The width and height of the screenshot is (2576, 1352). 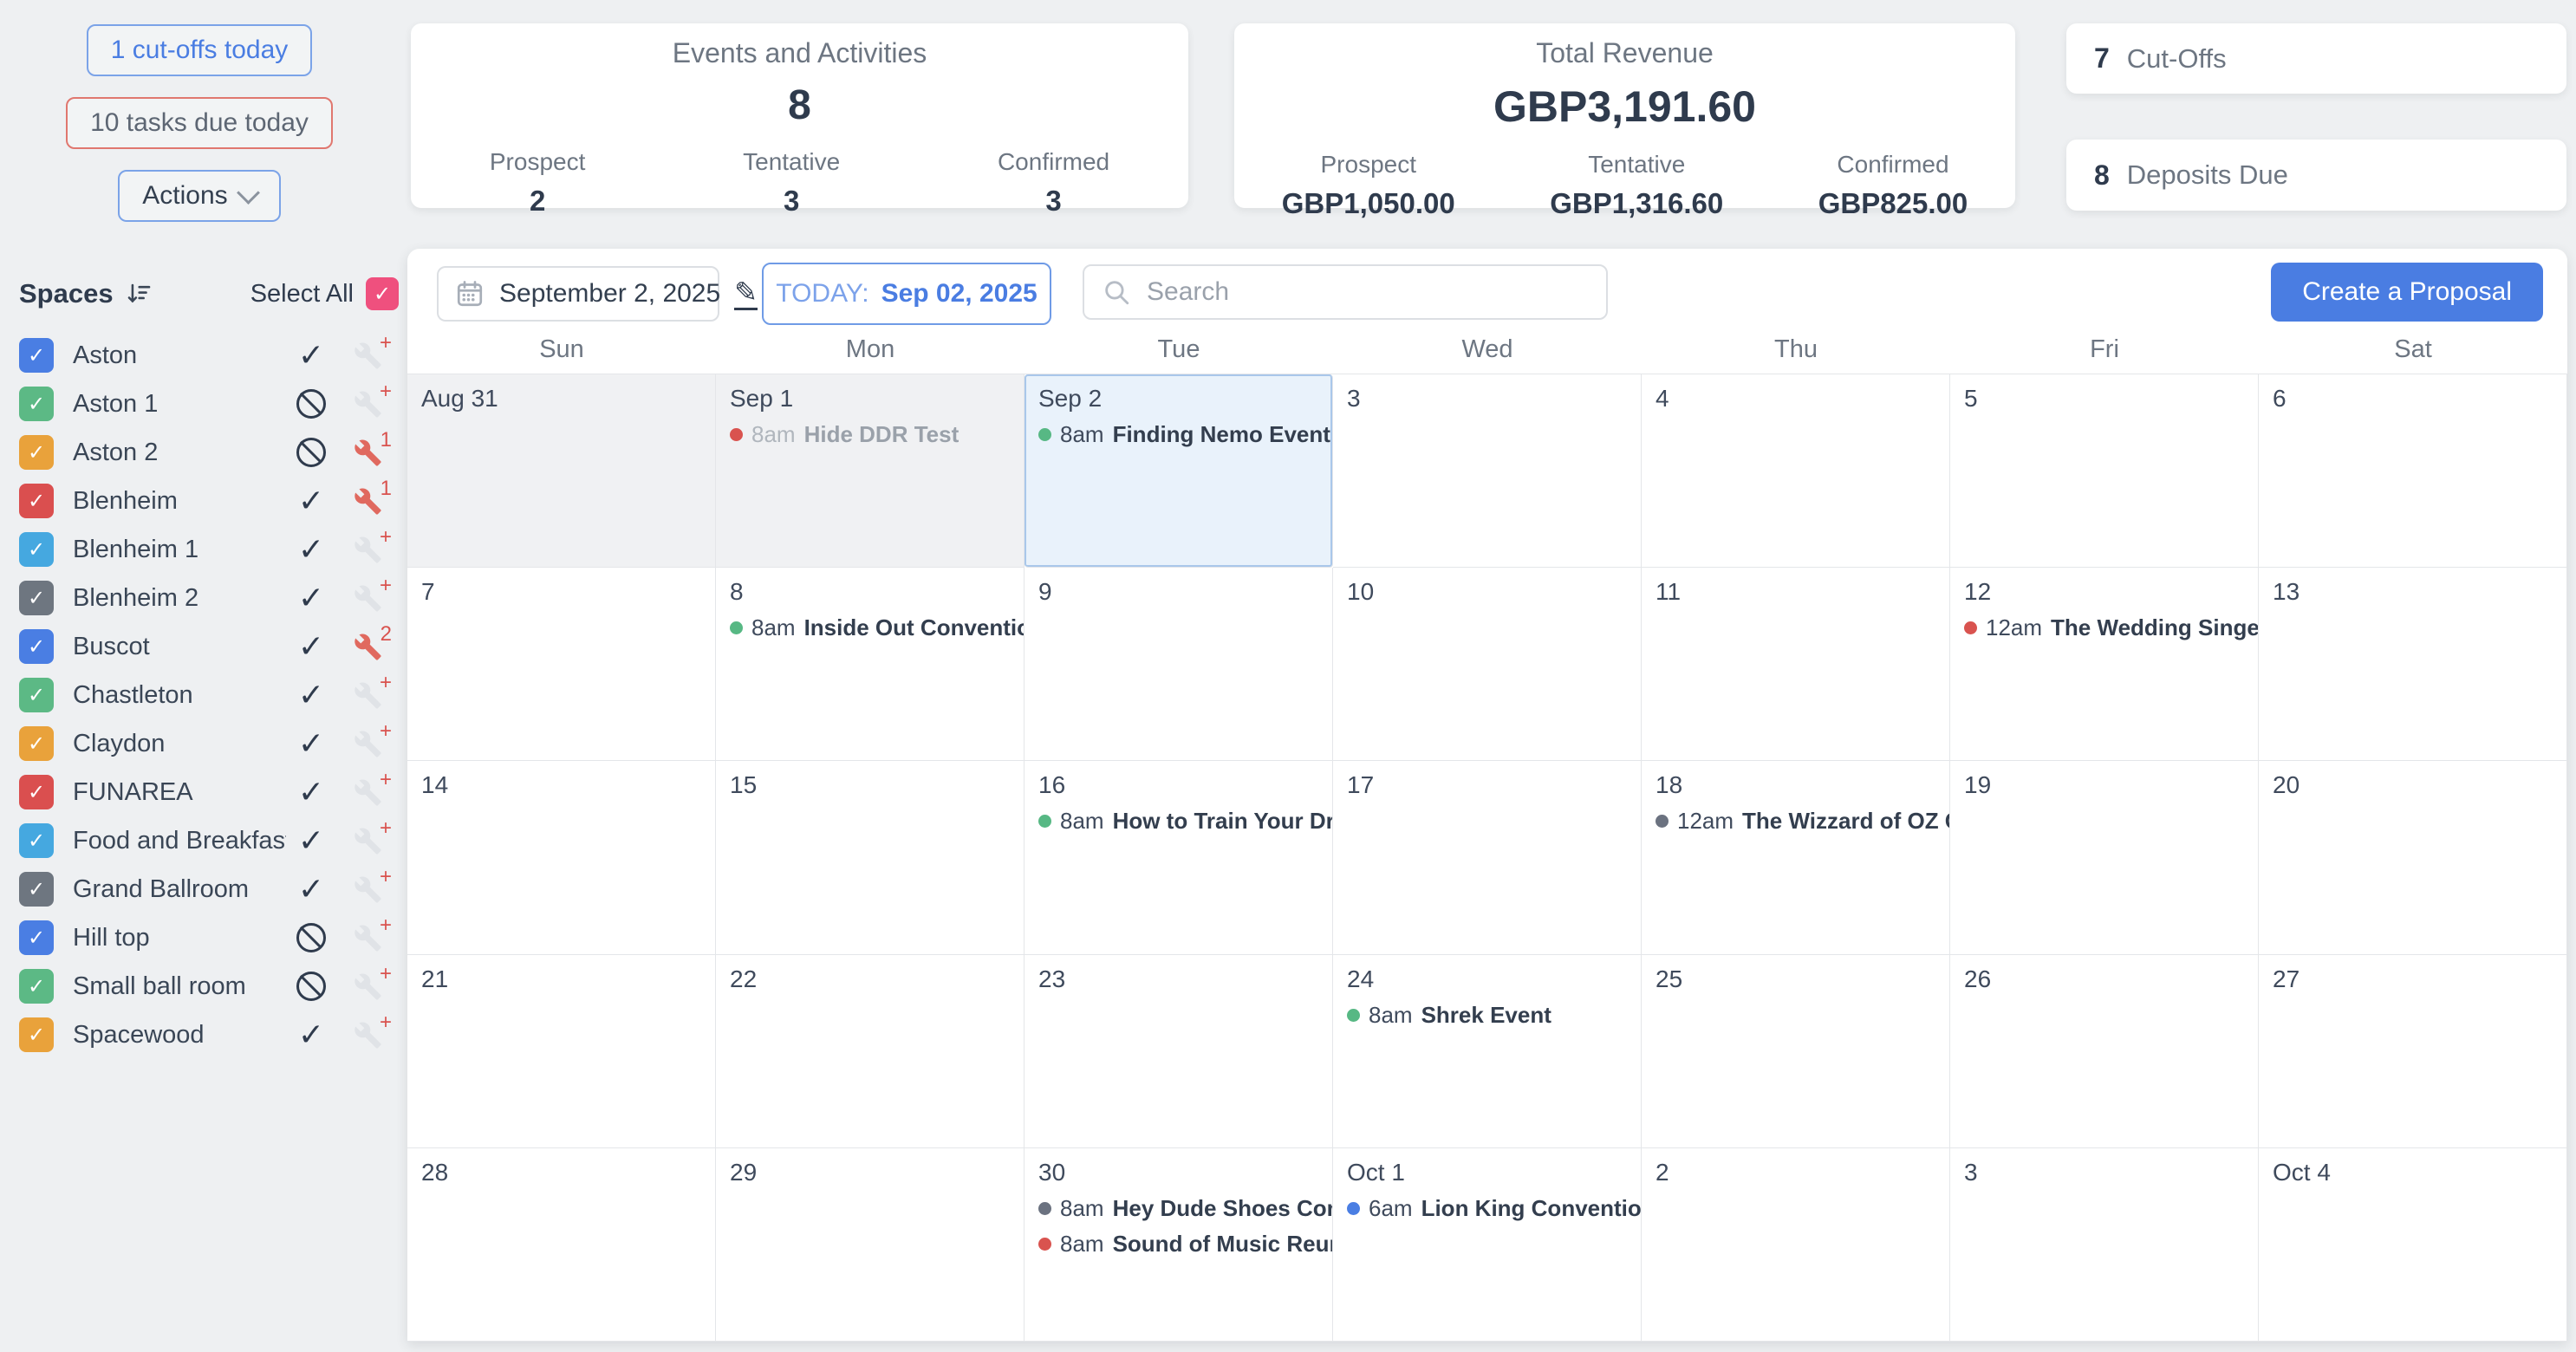 I want to click on calendar-day-cell: 26, so click(x=2104, y=1051).